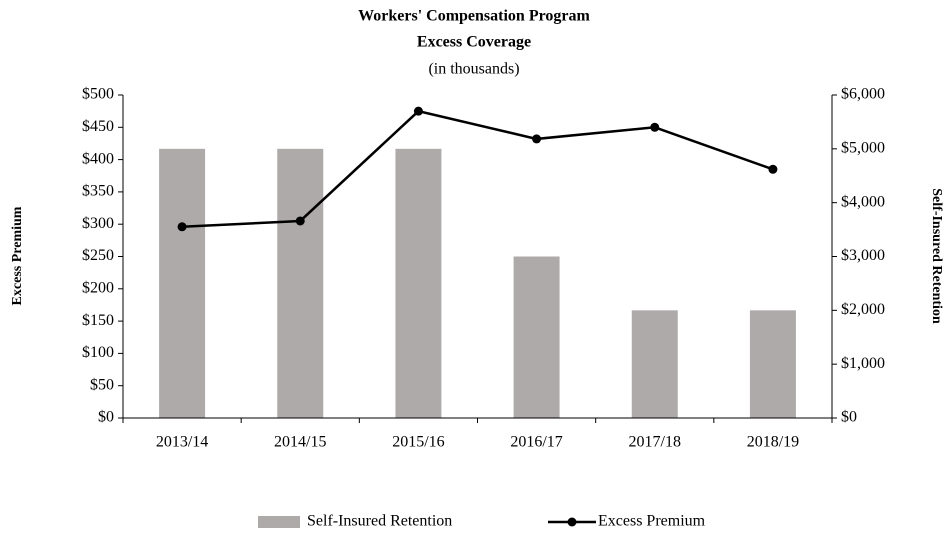 This screenshot has width=948, height=533. What do you see at coordinates (474, 42) in the screenshot?
I see `chart-subtitle: Excess Coverage` at bounding box center [474, 42].